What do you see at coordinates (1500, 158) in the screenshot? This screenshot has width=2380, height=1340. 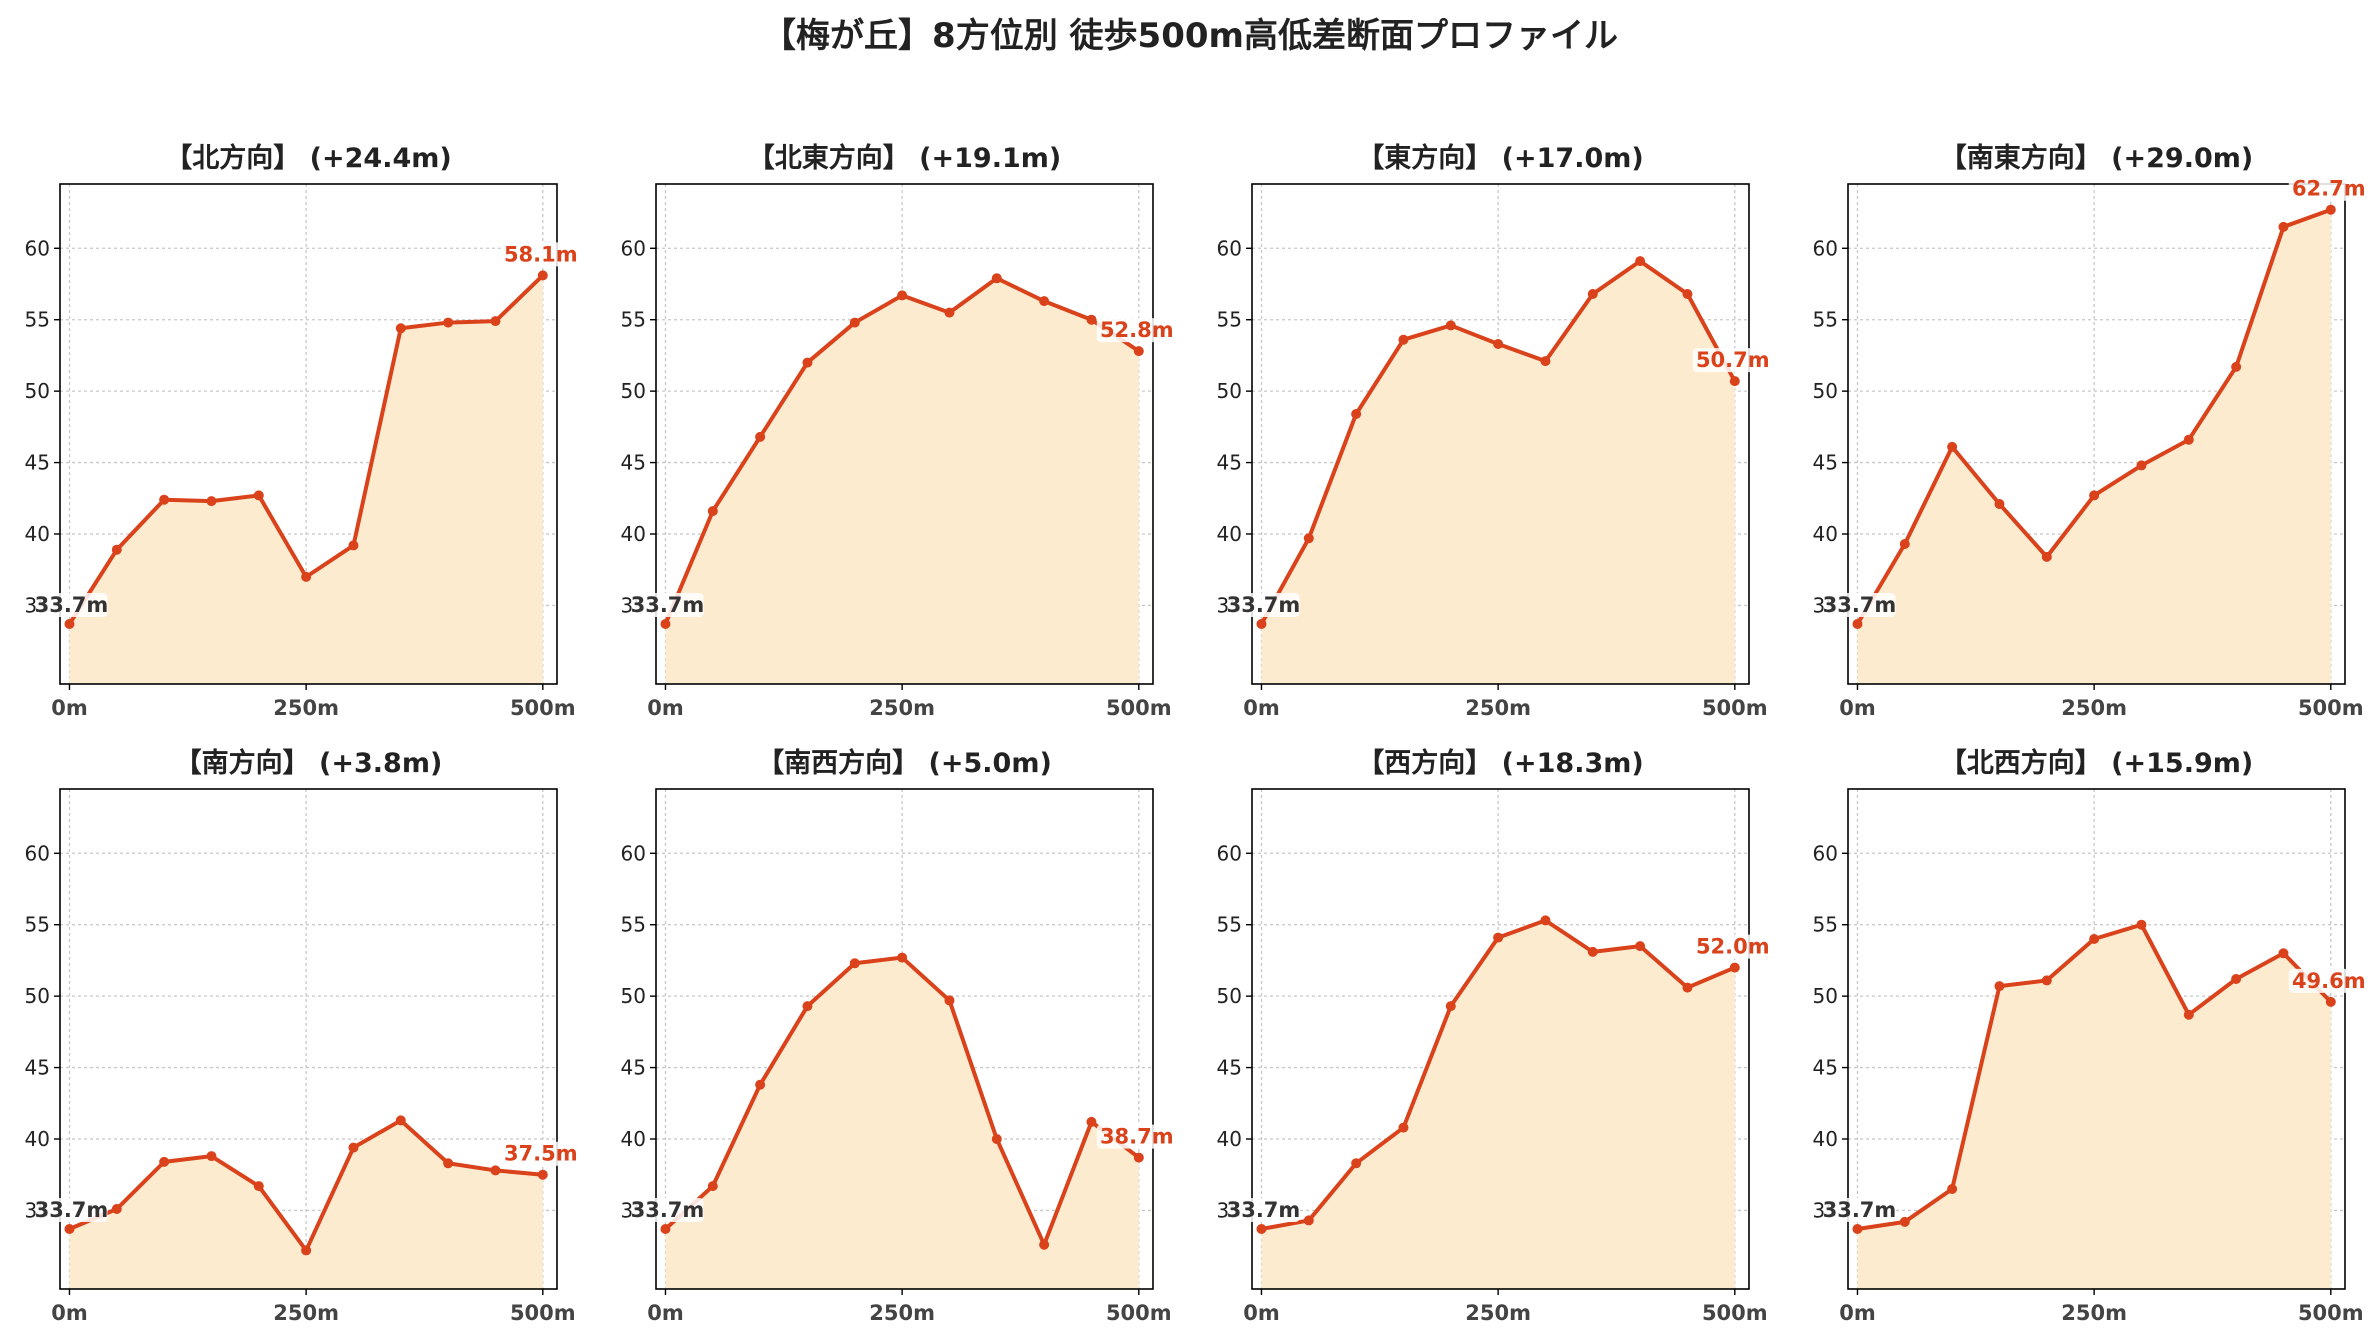 I see `panel-title: 【東方向】 (+17.0m)` at bounding box center [1500, 158].